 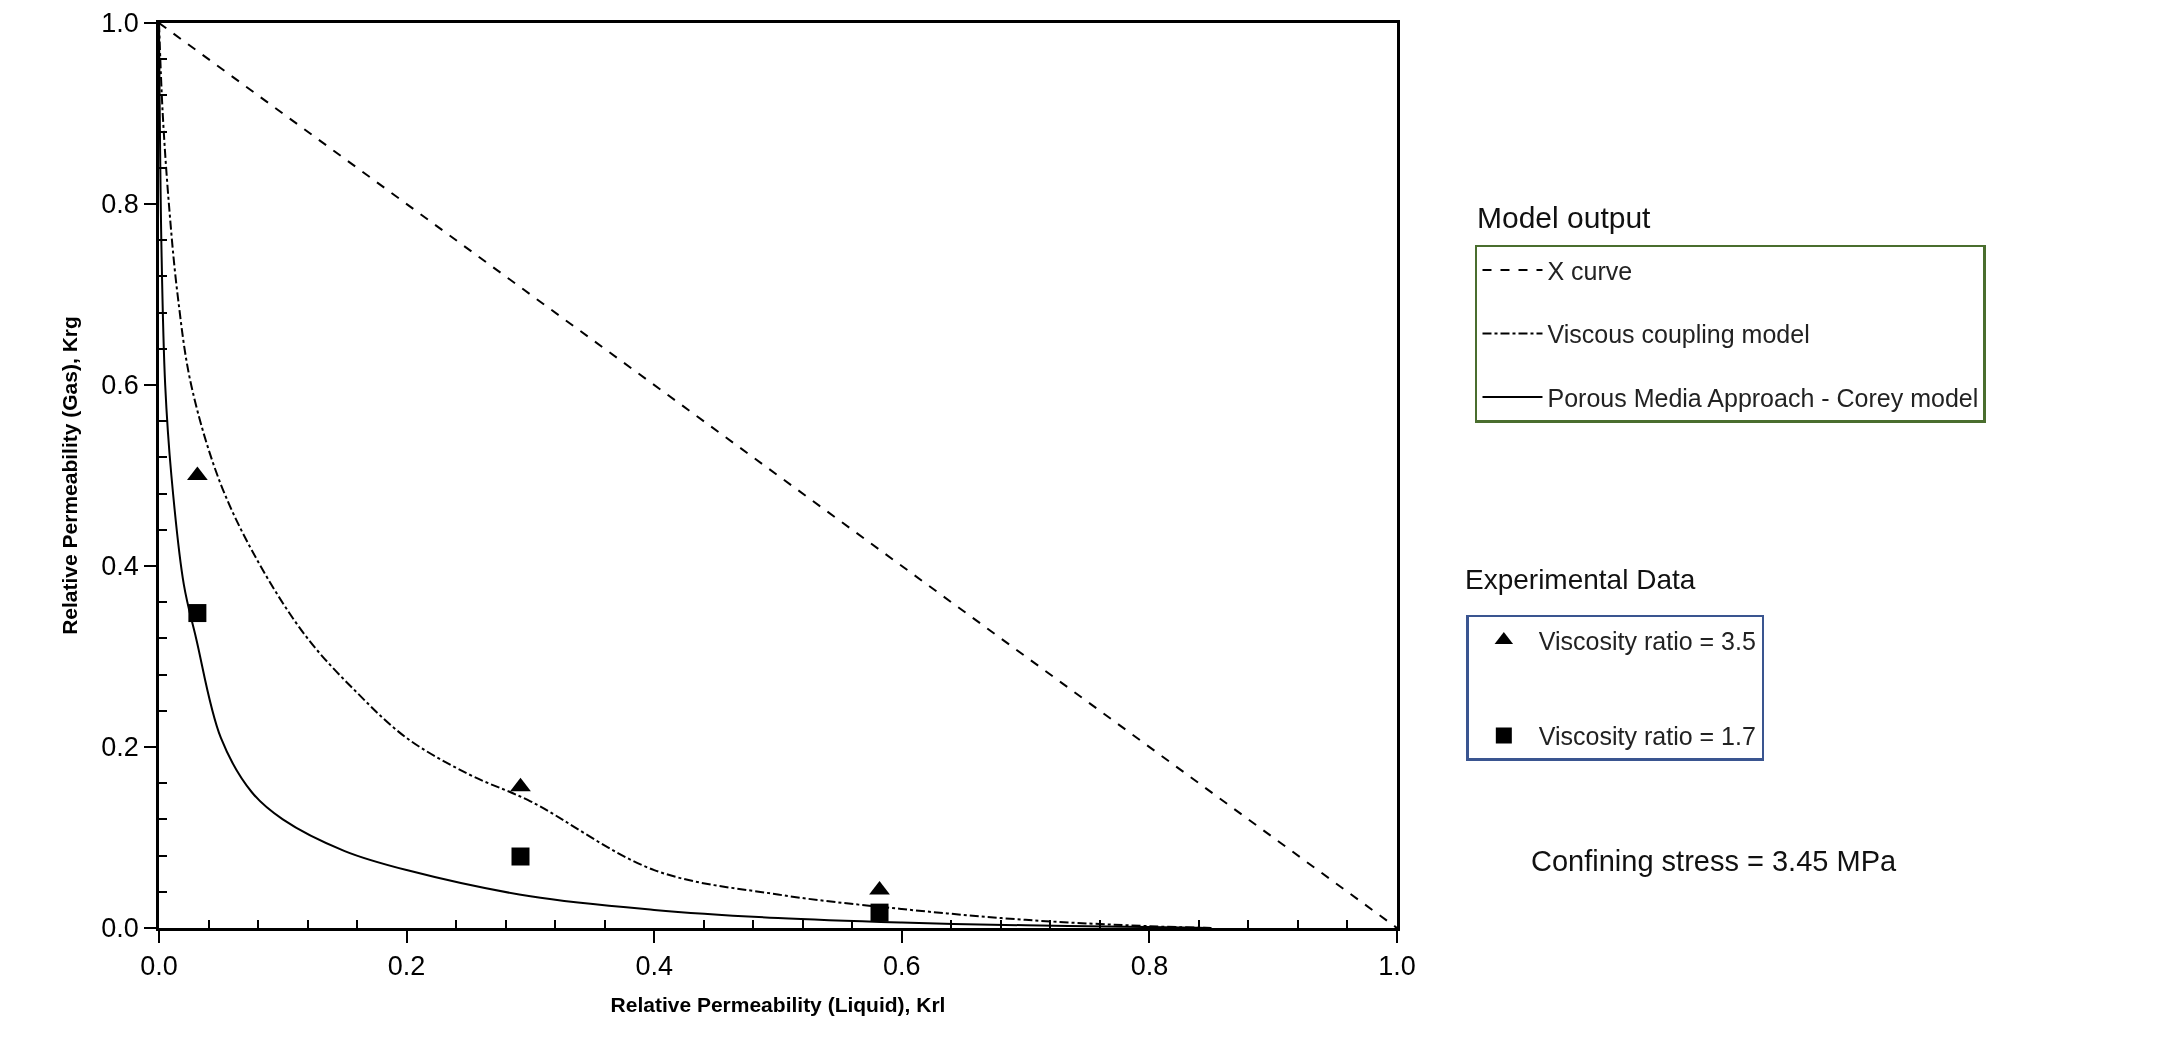 I want to click on legend-label: Porous Media Approach - Corey model, so click(x=1763, y=397).